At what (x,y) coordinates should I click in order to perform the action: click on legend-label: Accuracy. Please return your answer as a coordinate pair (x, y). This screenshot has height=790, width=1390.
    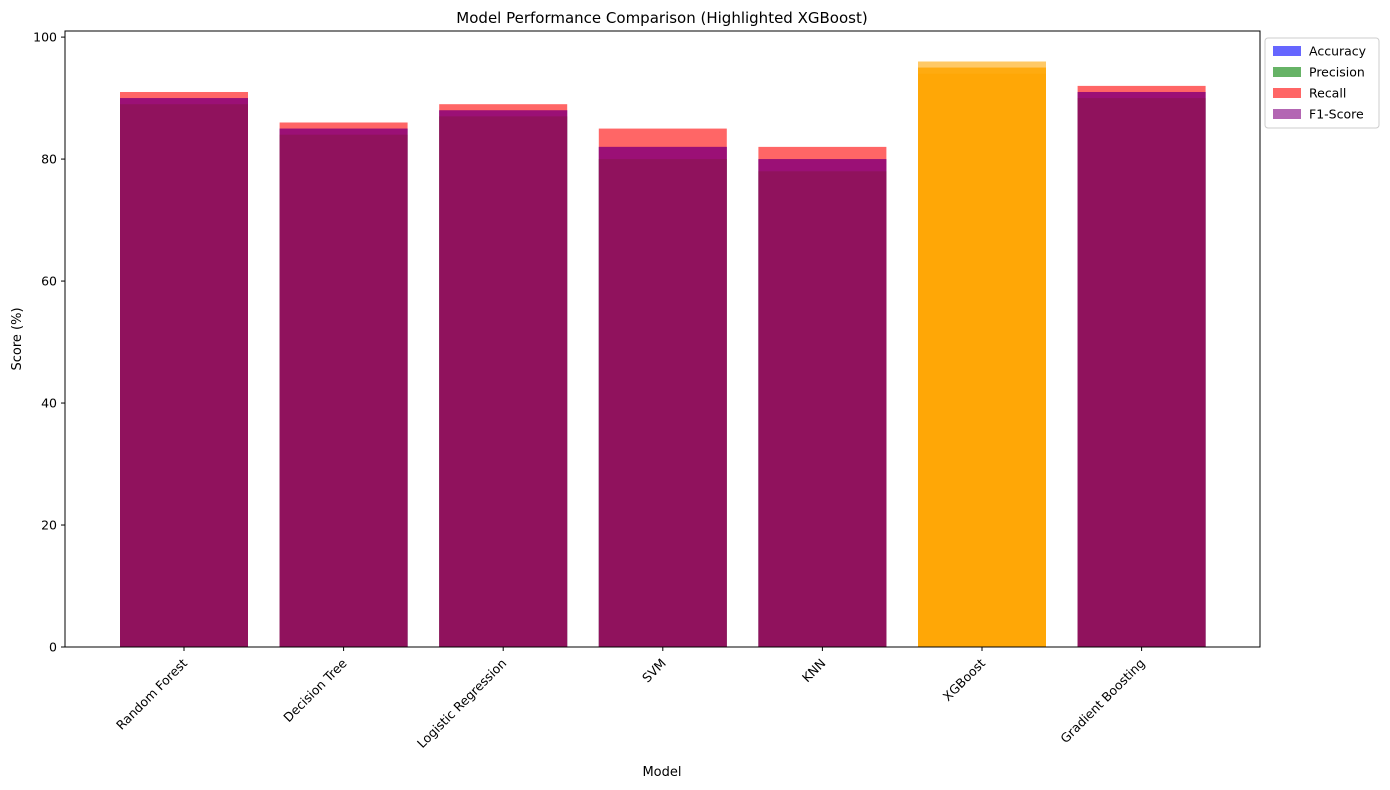
    Looking at the image, I should click on (1338, 51).